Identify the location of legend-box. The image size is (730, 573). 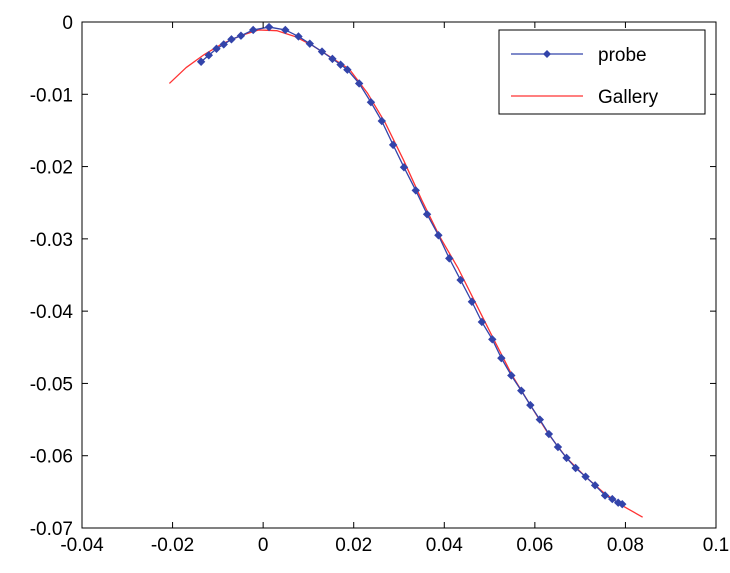
(602, 72).